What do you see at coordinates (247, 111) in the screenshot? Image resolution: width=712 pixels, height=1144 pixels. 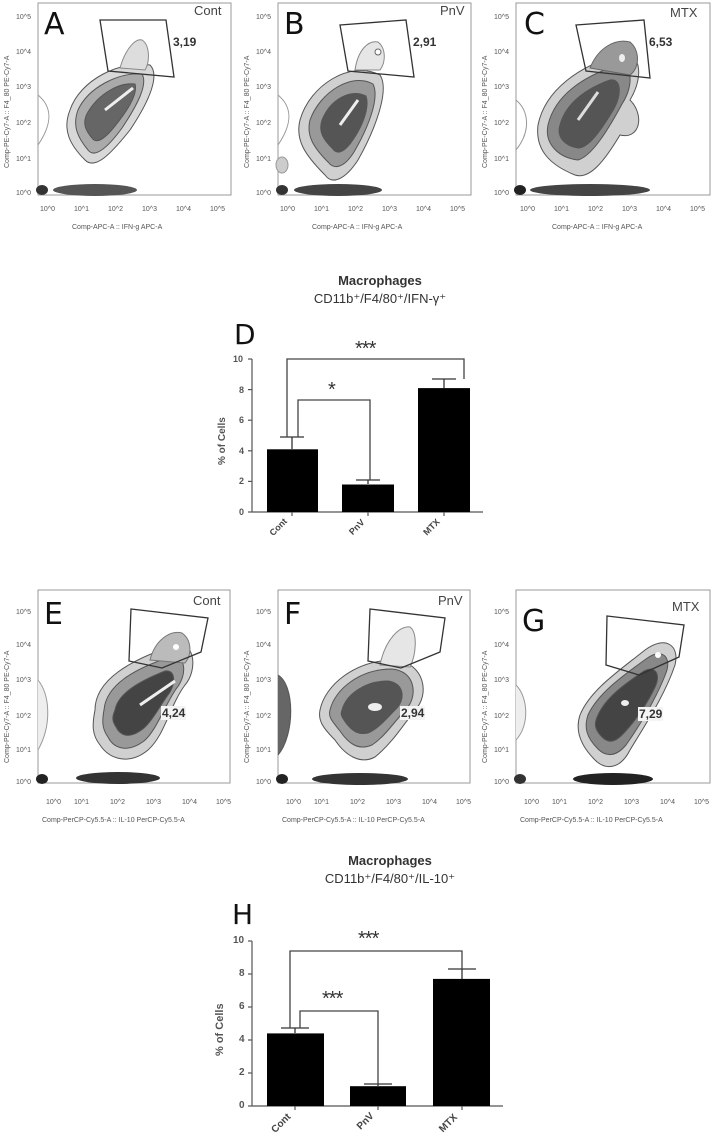 I see `y-axis-label-b: Comp-PE-Cy7-A :: F4_80 PE-Cy7-A` at bounding box center [247, 111].